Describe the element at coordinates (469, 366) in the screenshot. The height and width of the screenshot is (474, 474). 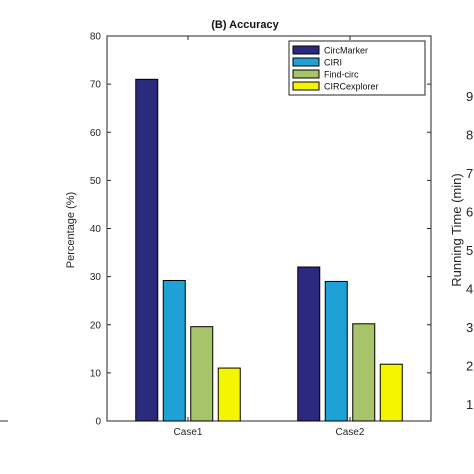
I see `adjacent-tick-label: 2` at that location.